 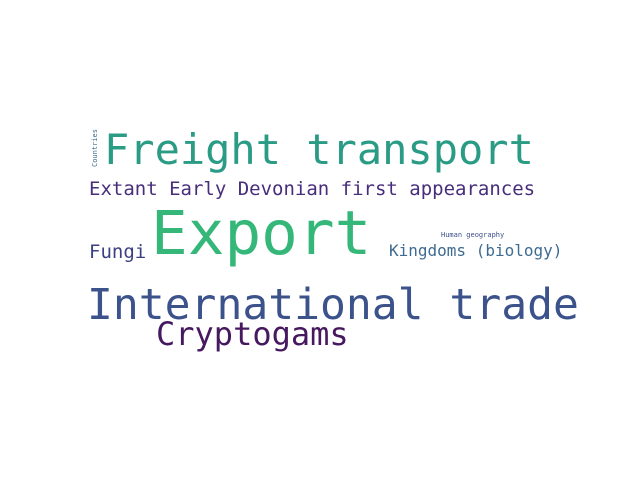 What do you see at coordinates (312, 189) in the screenshot?
I see `word-extant-early-devonian: Extant Early Devonian first appearances` at bounding box center [312, 189].